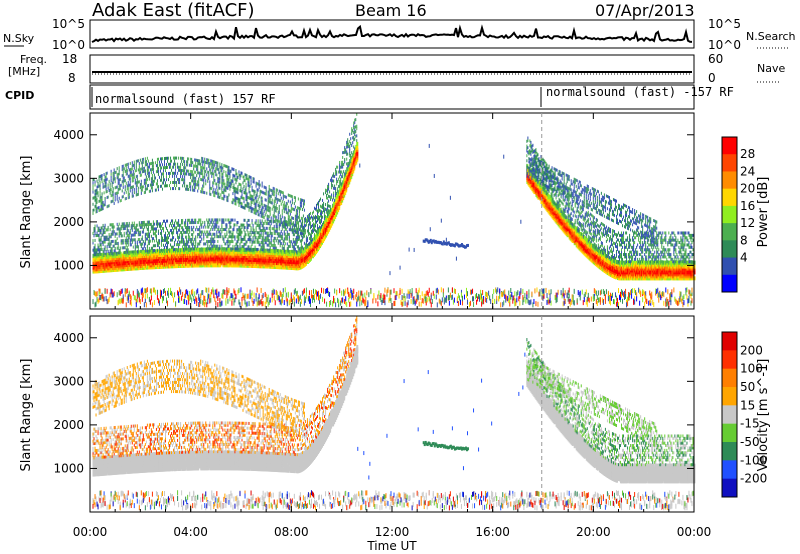  Describe the element at coordinates (19, 38) in the screenshot. I see `nsky-label: N.Sky` at that location.